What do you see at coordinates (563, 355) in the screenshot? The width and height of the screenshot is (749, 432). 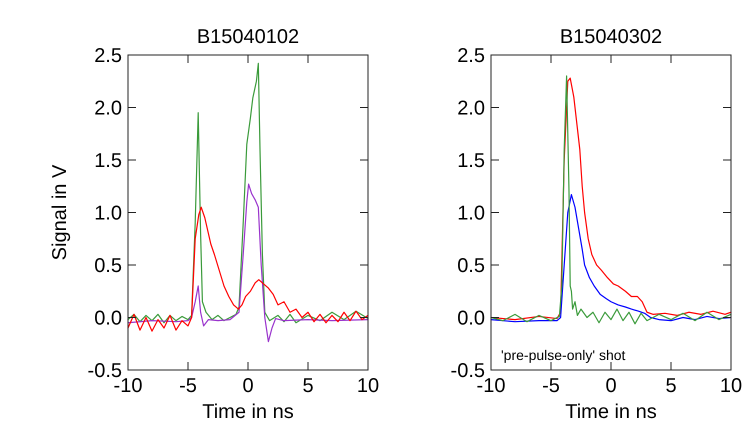 I see `annotation: 'pre-pulse-only' shot` at bounding box center [563, 355].